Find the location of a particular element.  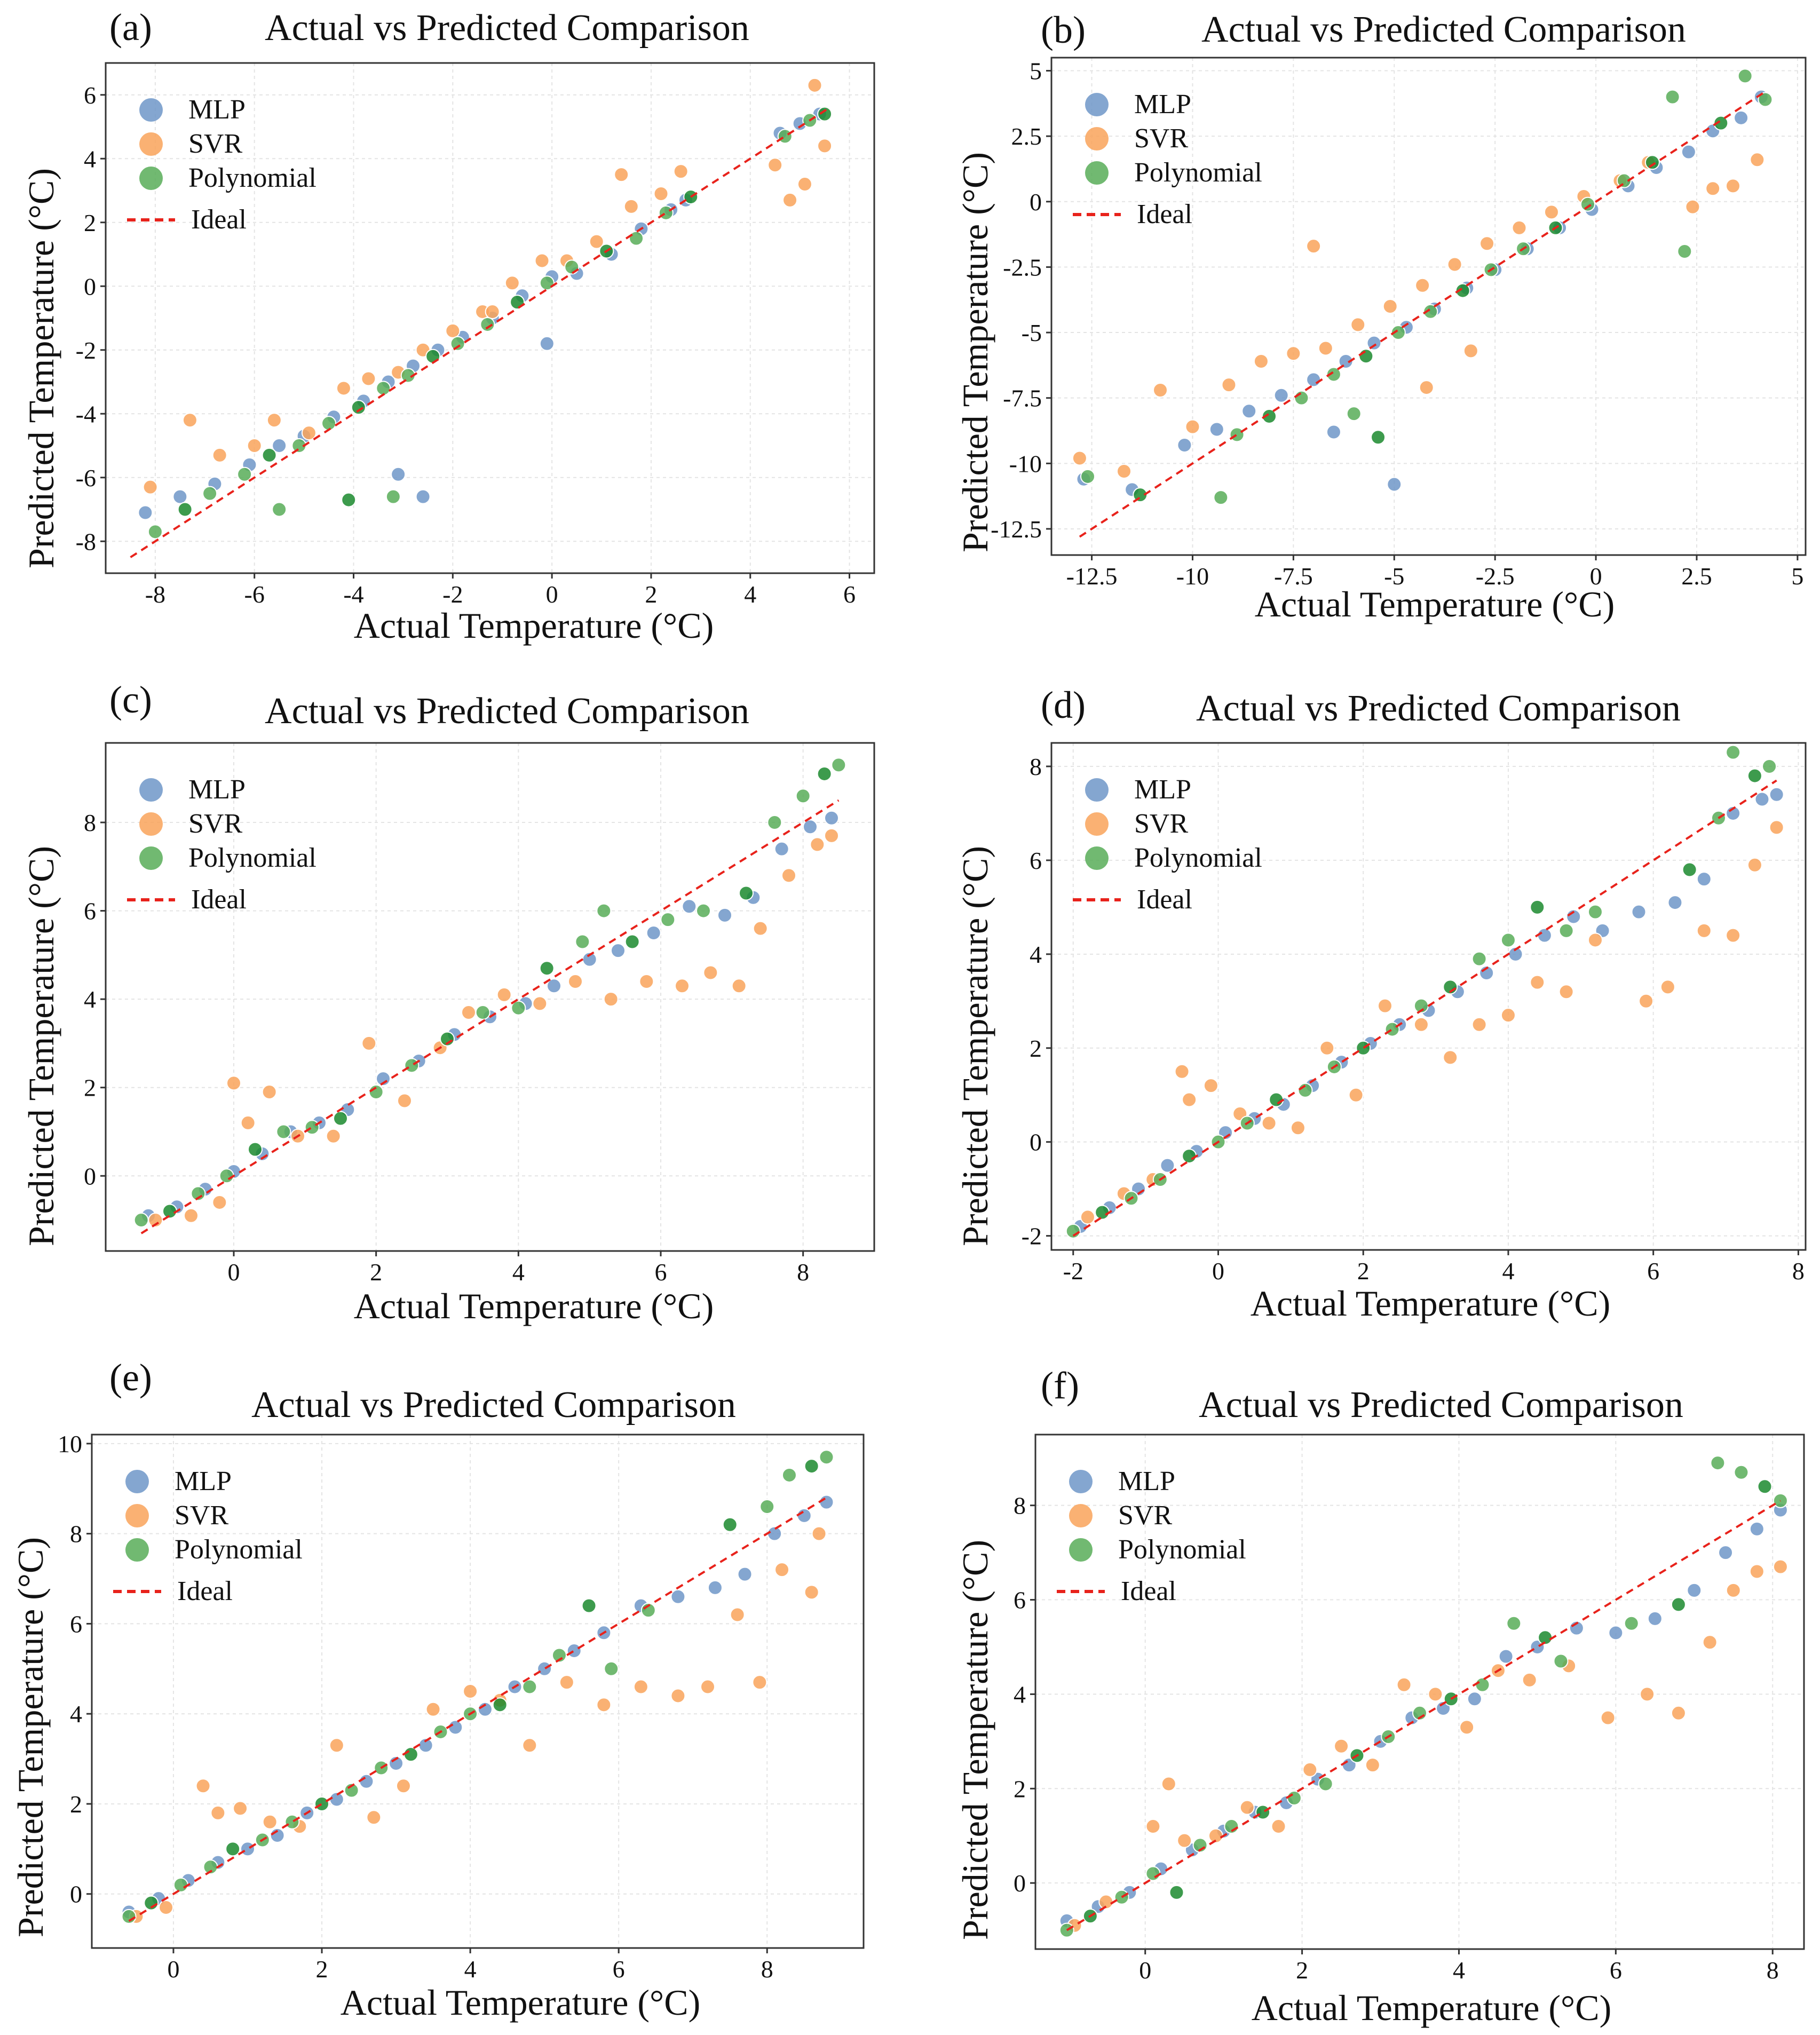

legend-label: Polynomial is located at coordinates (239, 1550).